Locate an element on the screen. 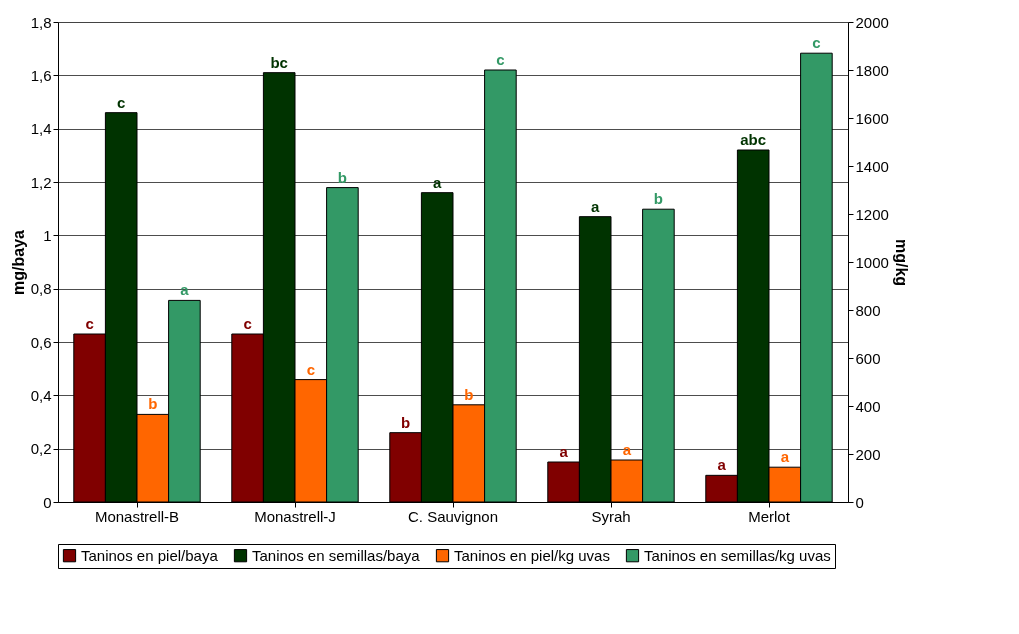 This screenshot has width=1019, height=634. x-tick-label: Merlot is located at coordinates (769, 516).